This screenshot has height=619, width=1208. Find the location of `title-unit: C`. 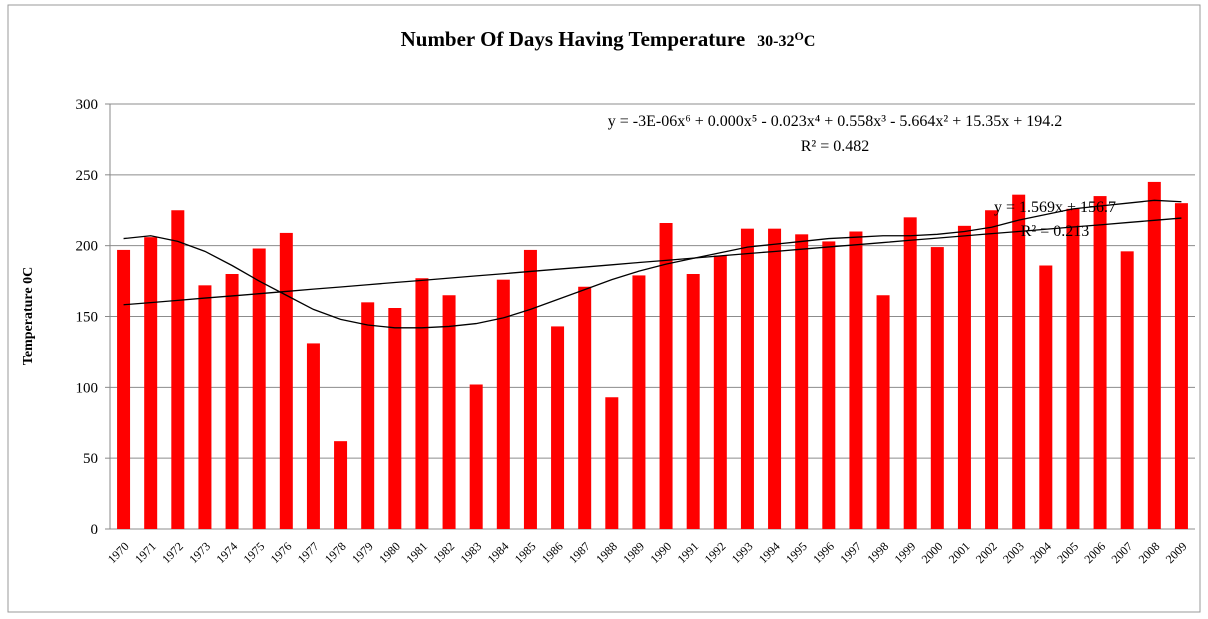

title-unit: C is located at coordinates (810, 41).